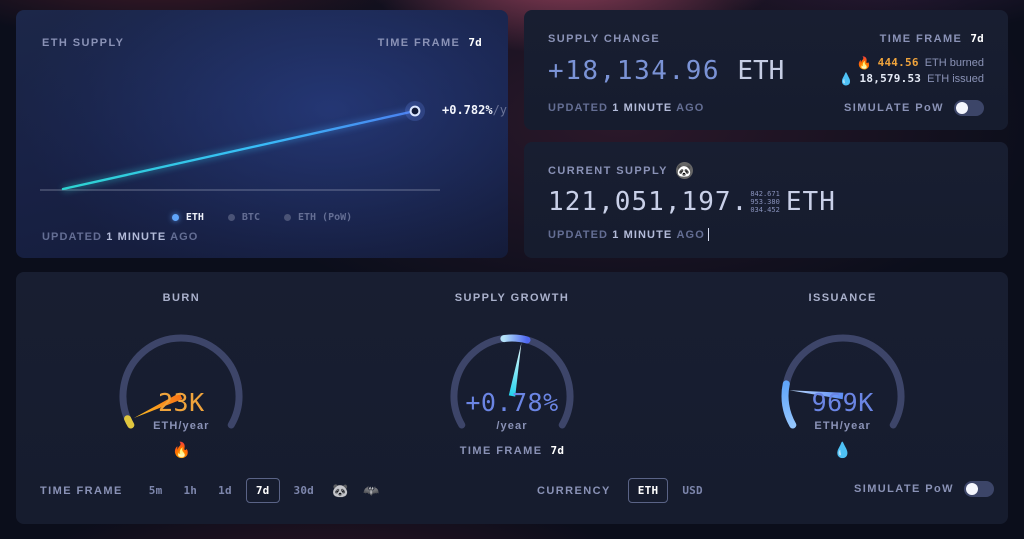  Describe the element at coordinates (623, 490) in the screenshot. I see `currency-selector: CURRENCY ETH USD` at that location.